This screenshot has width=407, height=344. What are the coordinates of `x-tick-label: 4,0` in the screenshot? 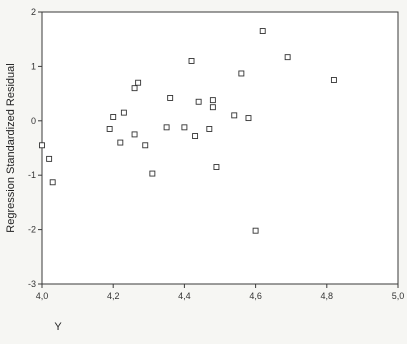 It's located at (42, 296).